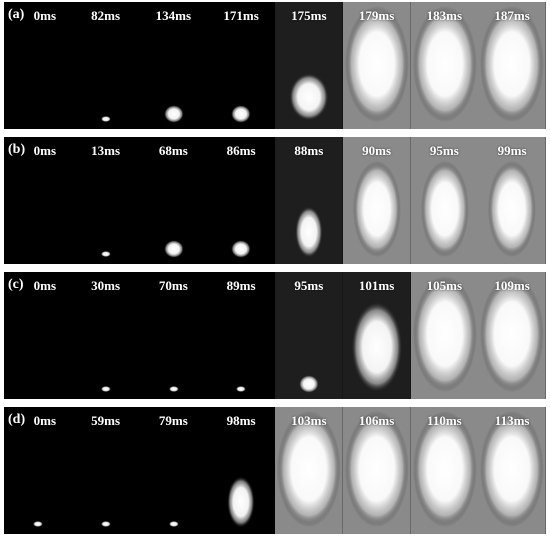 The height and width of the screenshot is (541, 550). Describe the element at coordinates (512, 150) in the screenshot. I see `timestamp-label: 99ms` at that location.